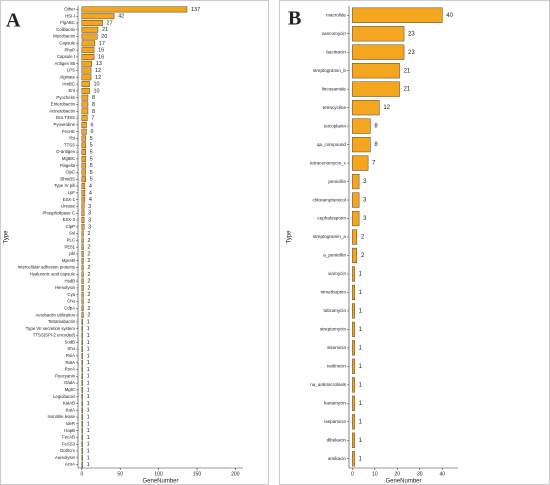  I want to click on value-label: 4, so click(90, 193).